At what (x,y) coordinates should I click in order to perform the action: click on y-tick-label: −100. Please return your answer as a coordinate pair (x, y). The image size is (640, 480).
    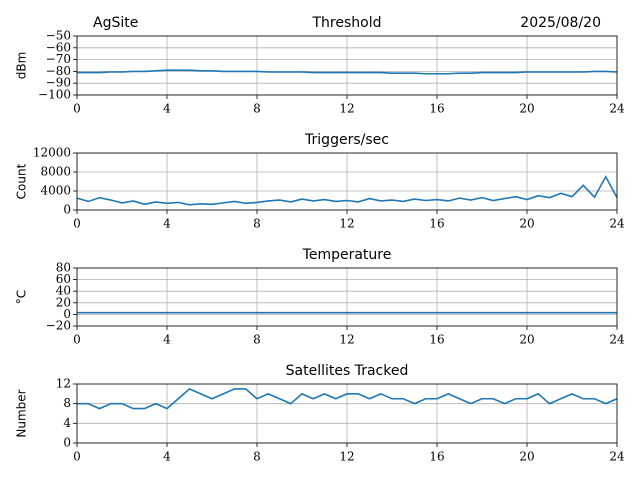
    Looking at the image, I should click on (54, 95).